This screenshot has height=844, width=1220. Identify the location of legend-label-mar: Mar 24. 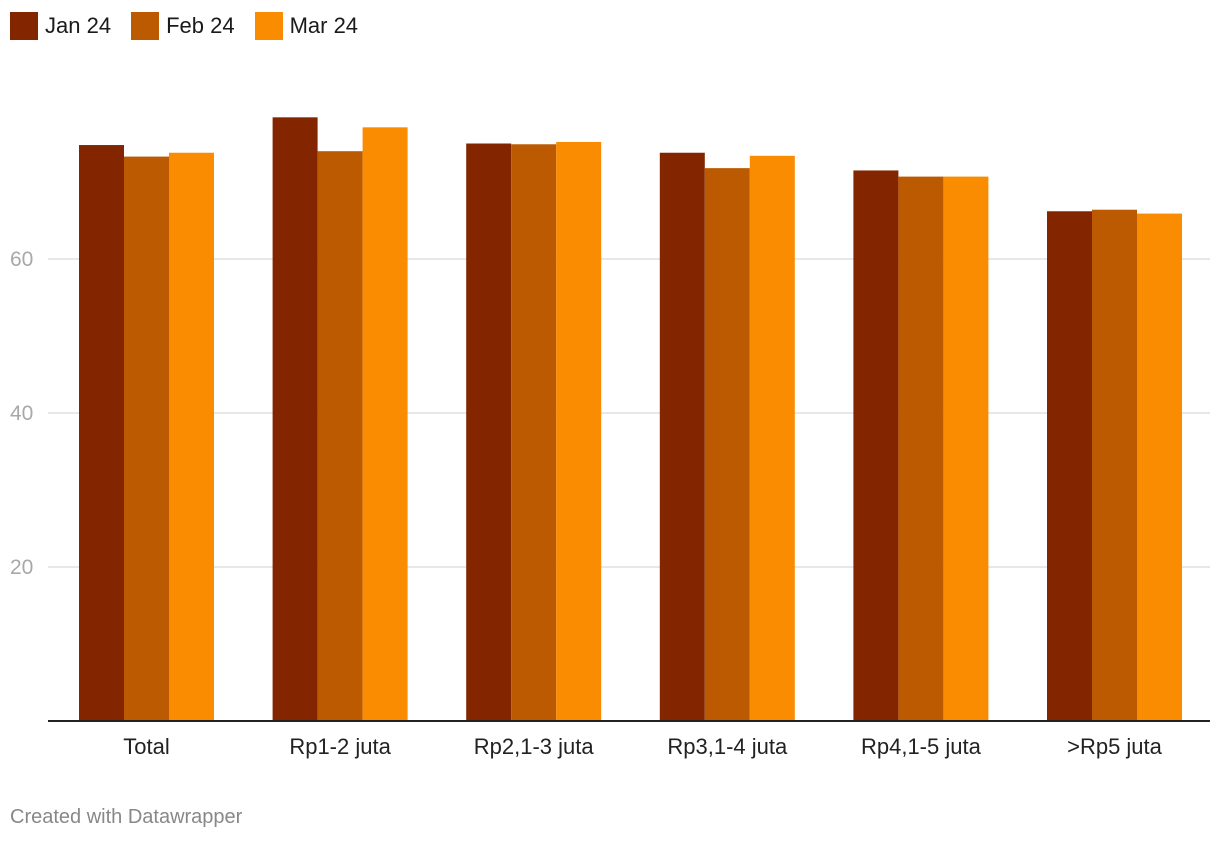
(324, 25).